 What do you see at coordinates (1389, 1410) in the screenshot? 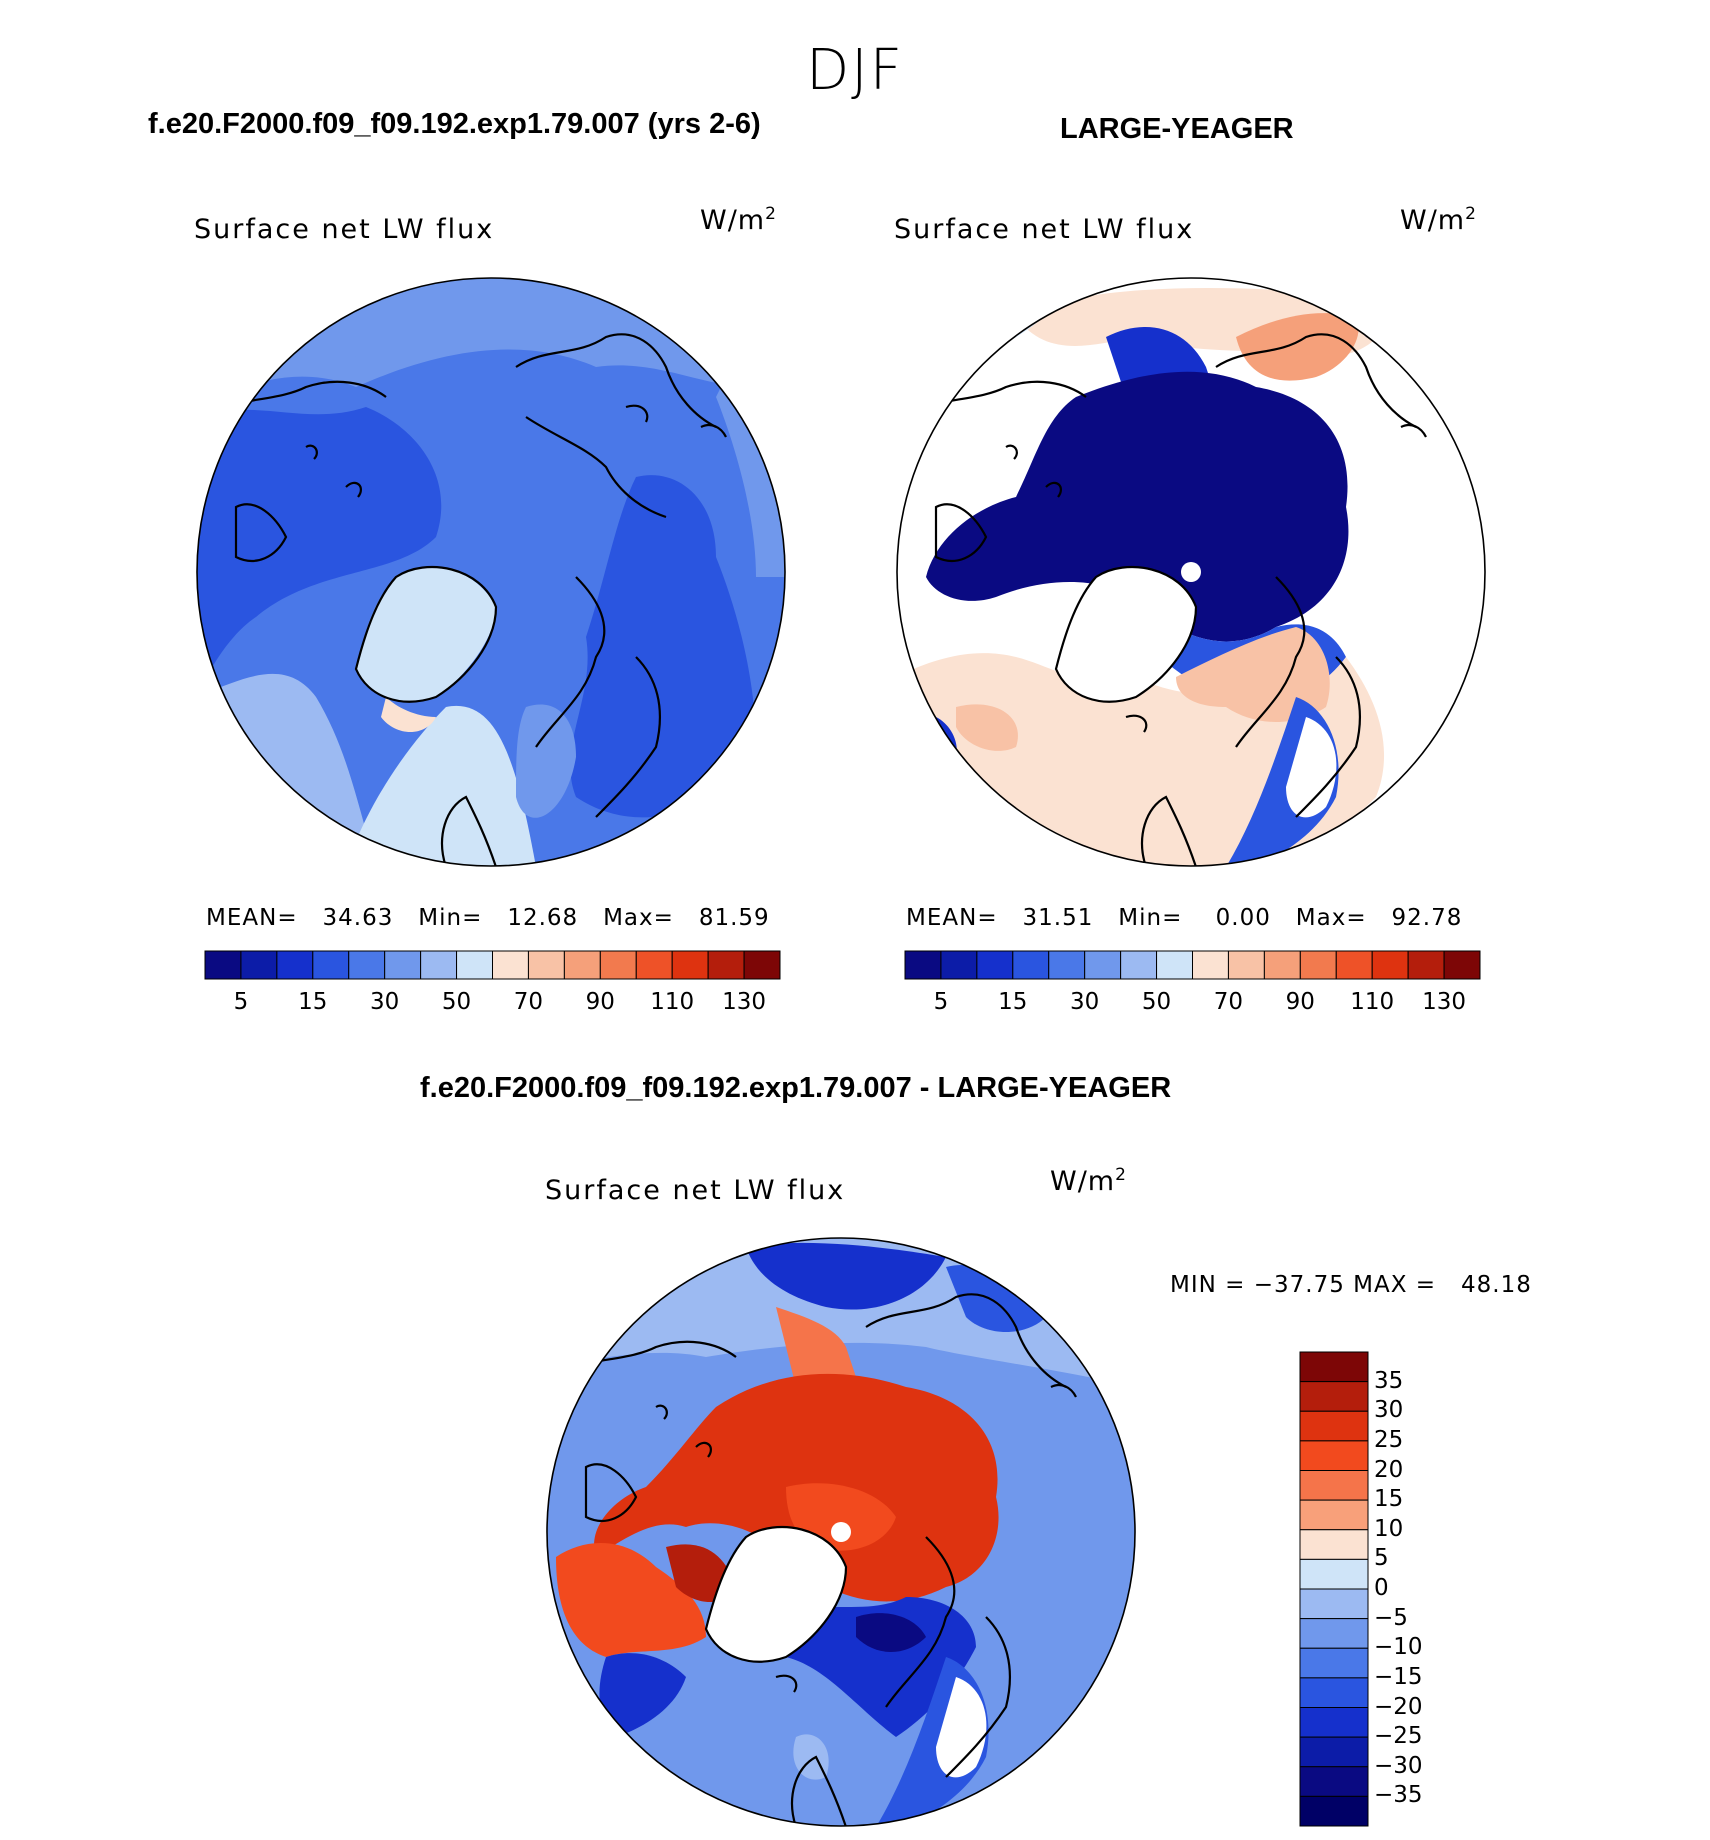
I see `diff-colorbar-tick-label: 30` at bounding box center [1389, 1410].